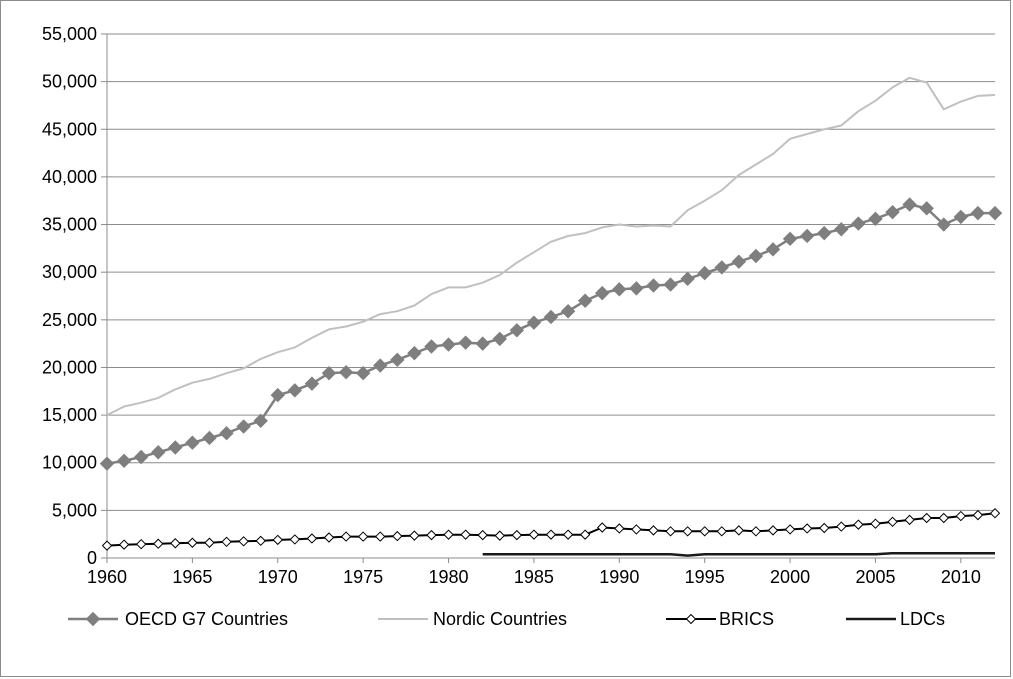 The image size is (1013, 679). I want to click on legend-label: BRICS, so click(746, 619).